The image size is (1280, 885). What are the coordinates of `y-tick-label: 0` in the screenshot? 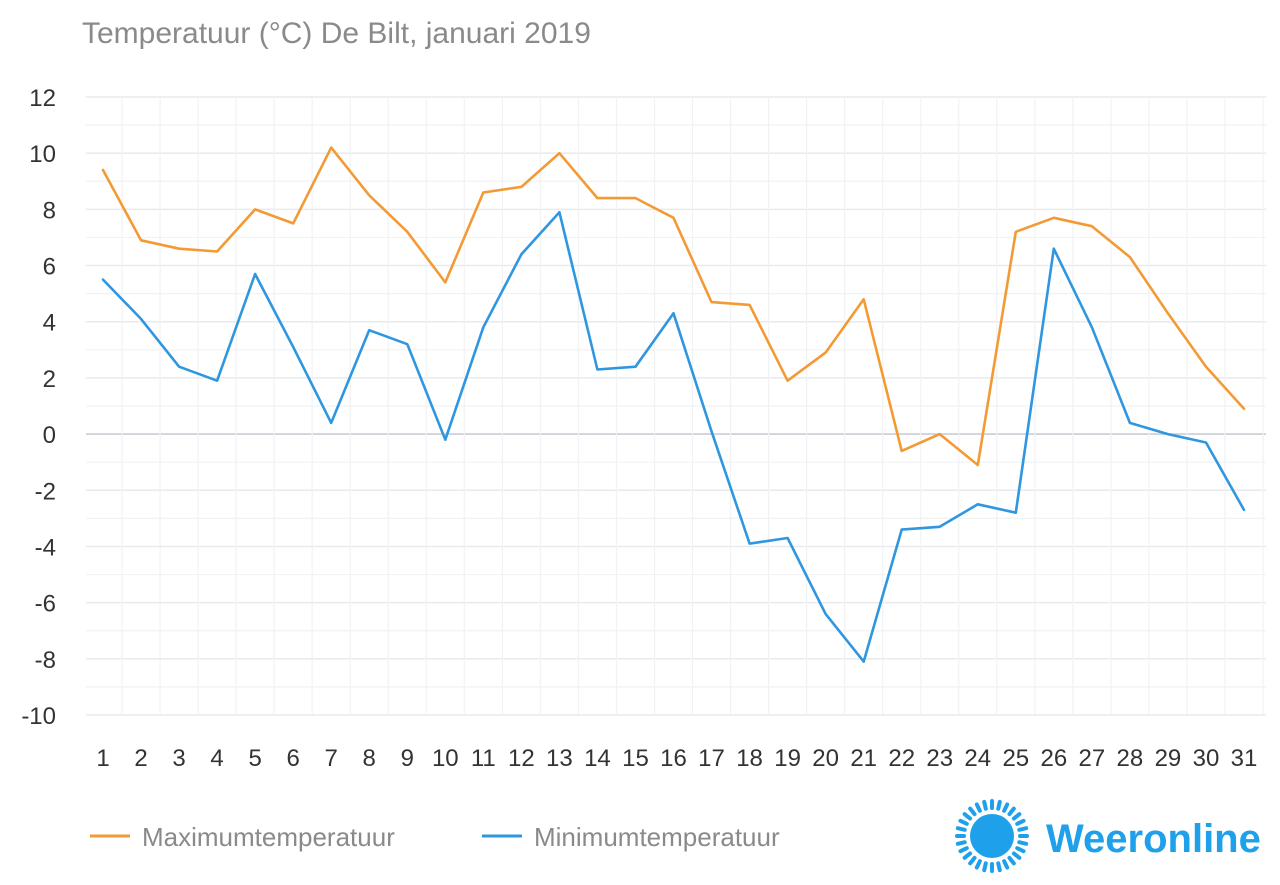 It's located at (49, 435).